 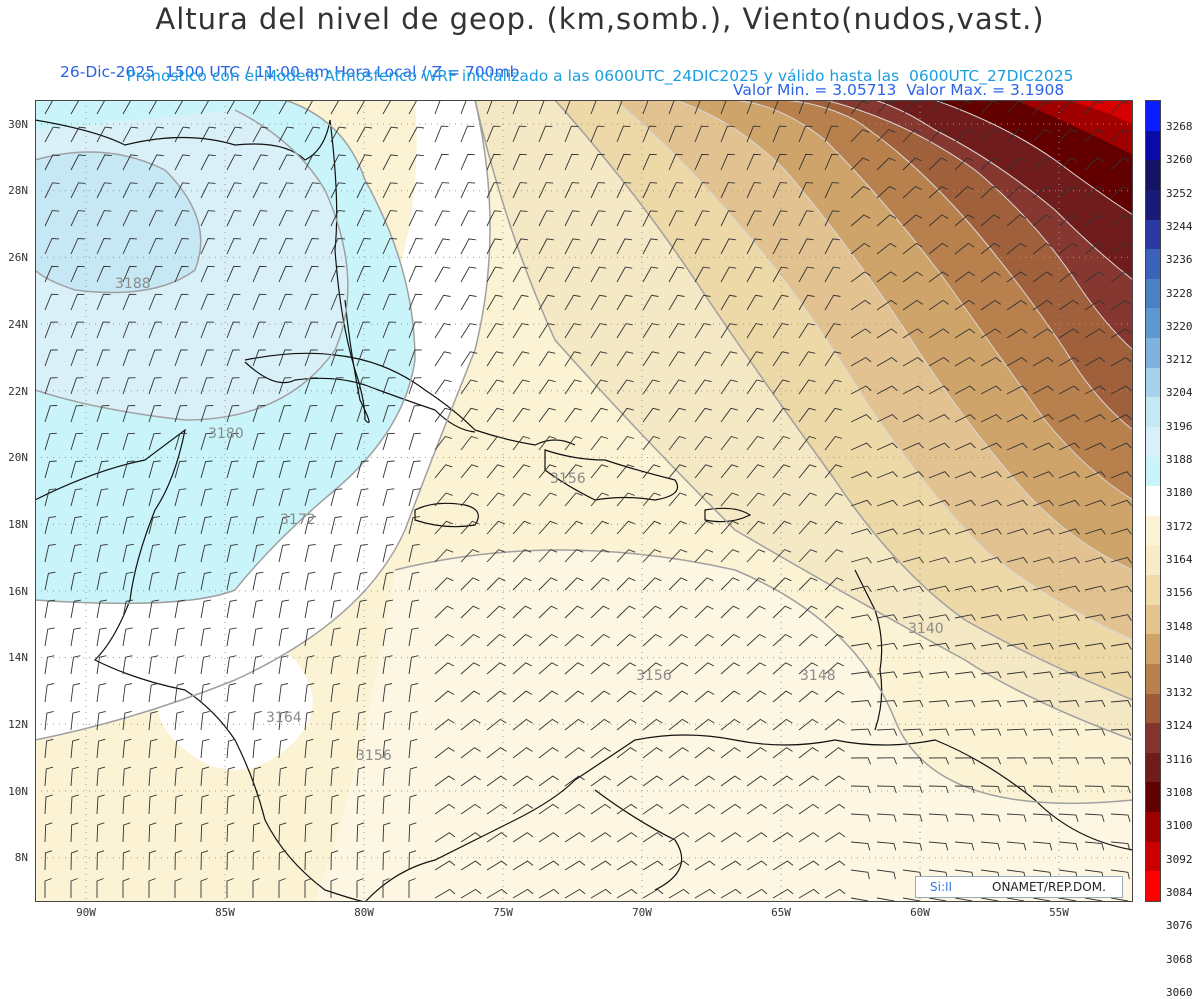 What do you see at coordinates (18, 190) in the screenshot?
I see `lat-label: 28N` at bounding box center [18, 190].